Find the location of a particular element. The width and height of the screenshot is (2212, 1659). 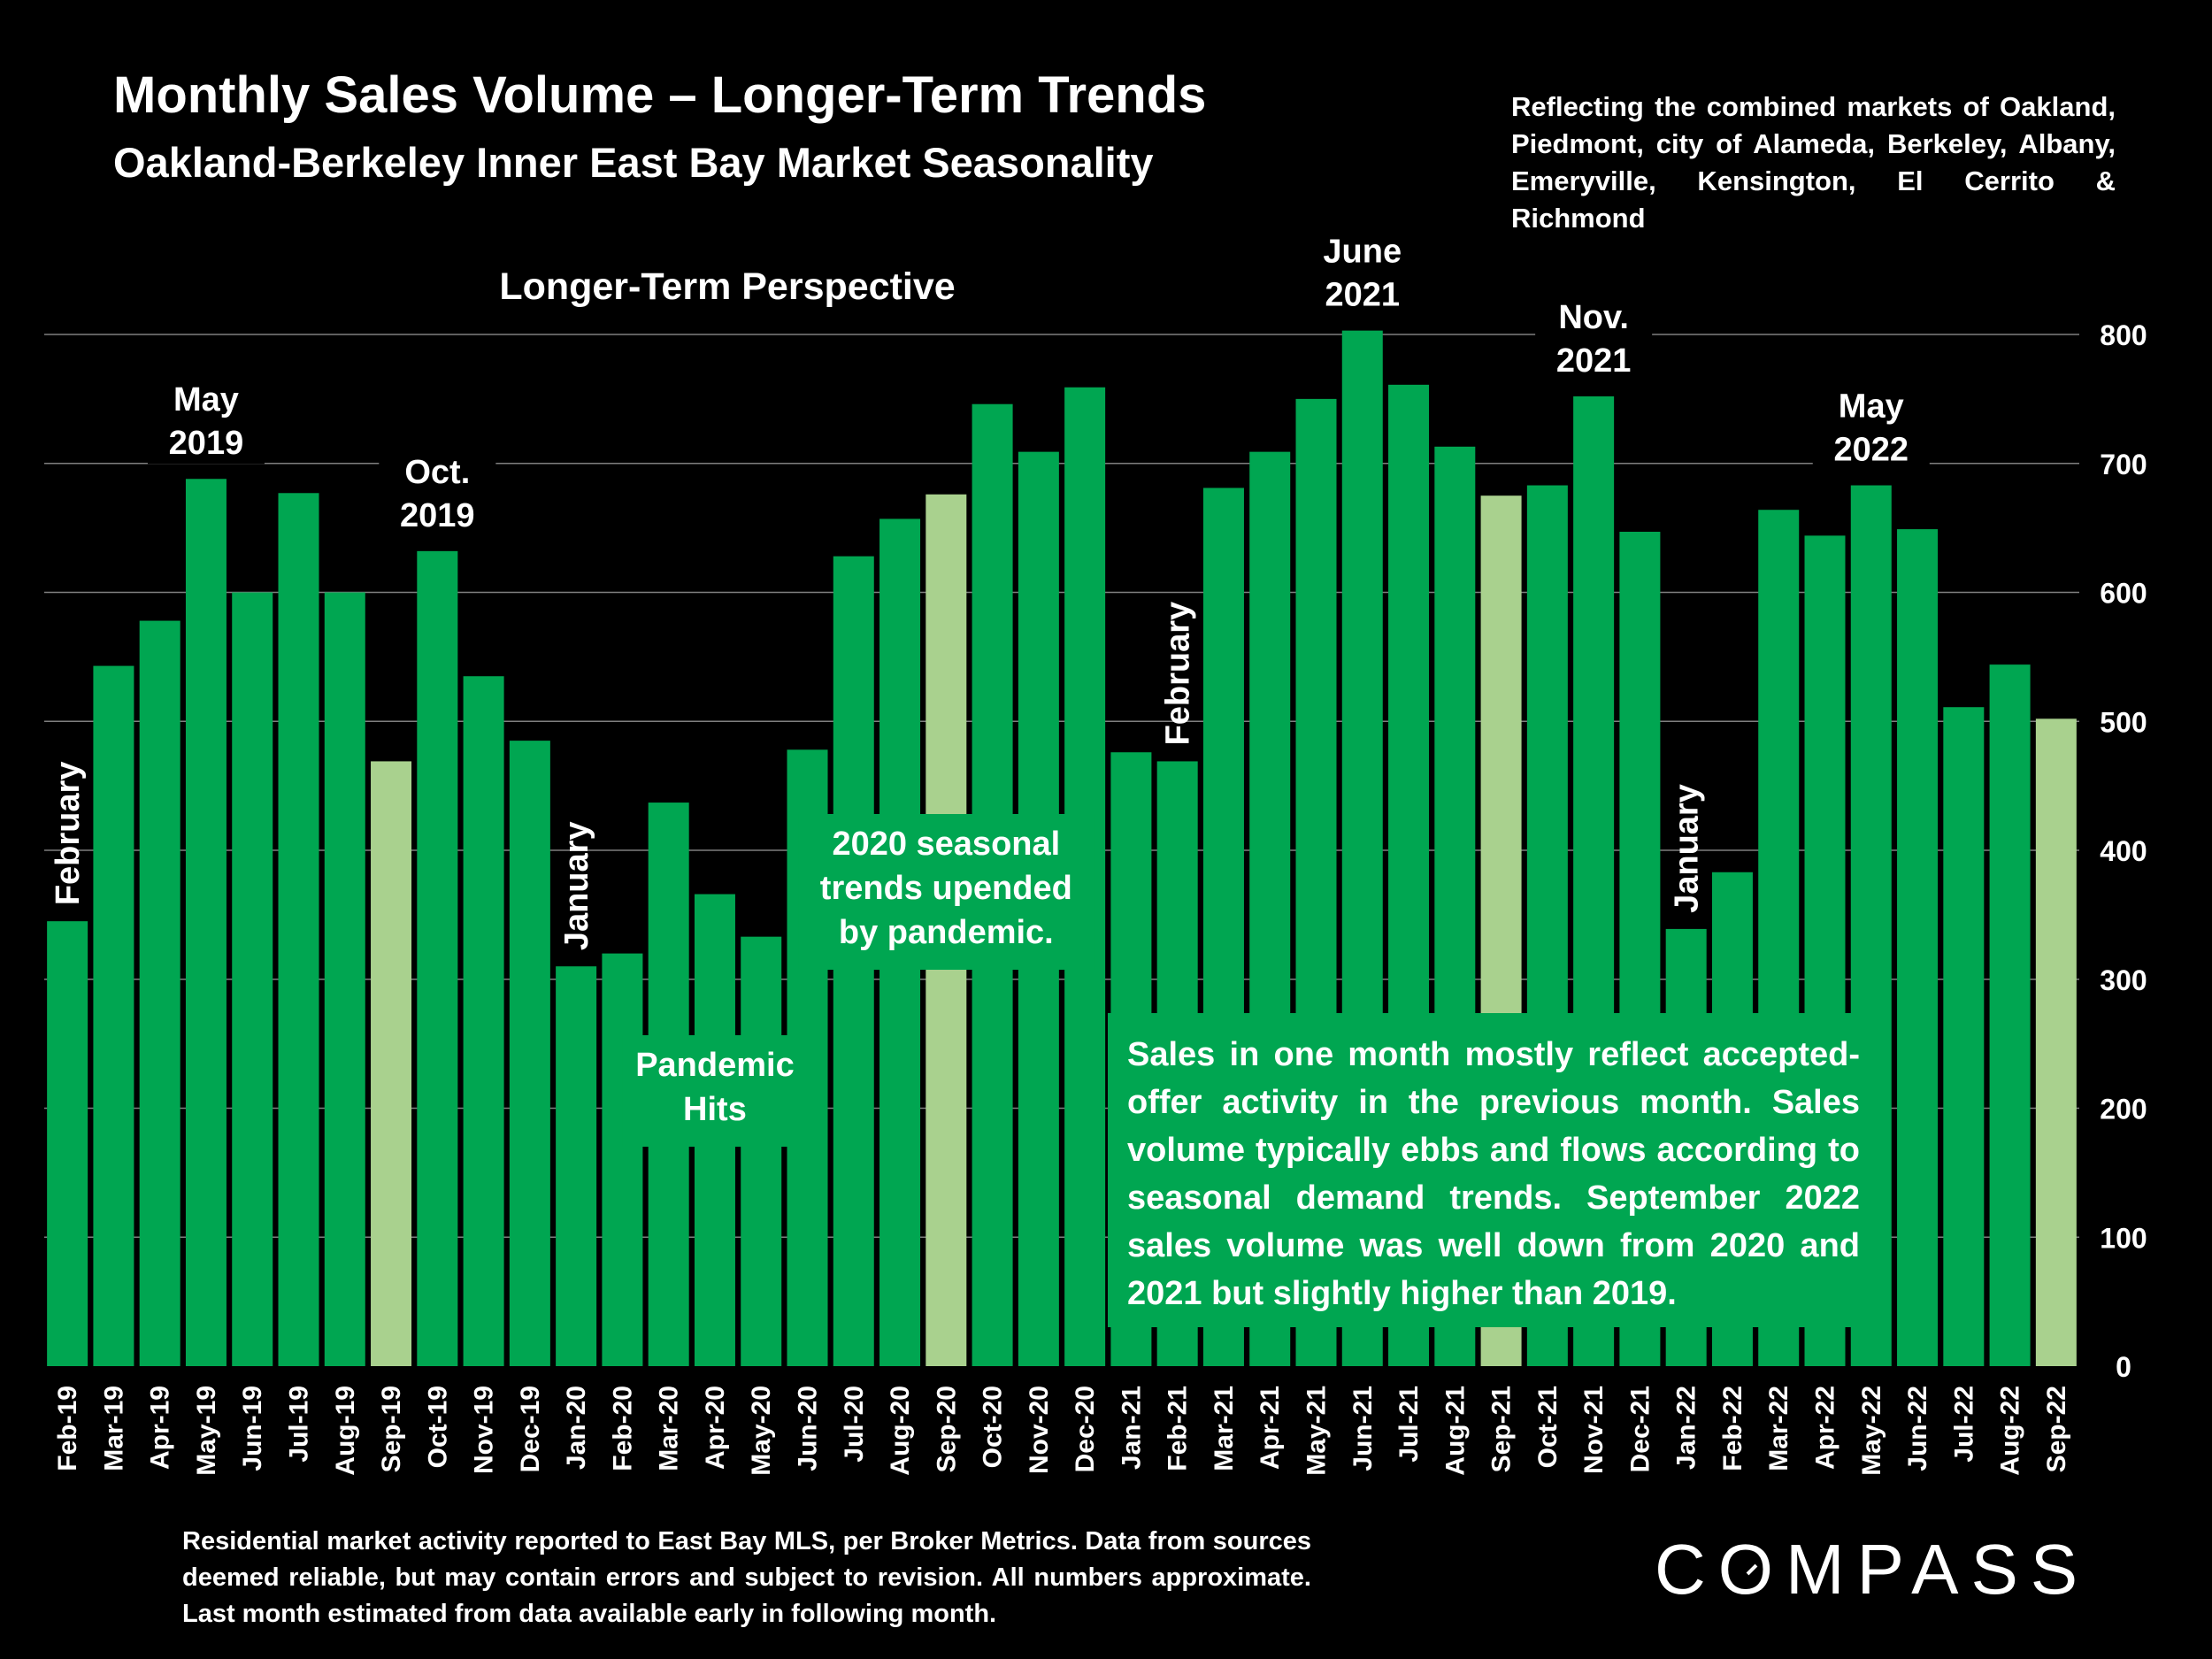

y-tick-label: 400 is located at coordinates (2123, 851).